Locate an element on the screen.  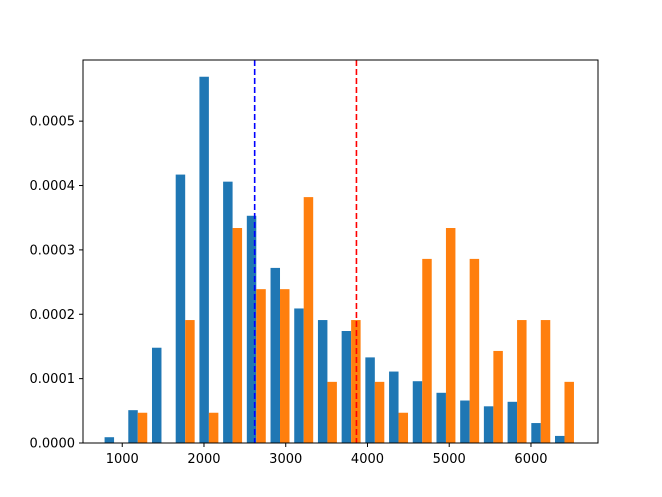
x-tick-label: 5000 is located at coordinates (449, 459).